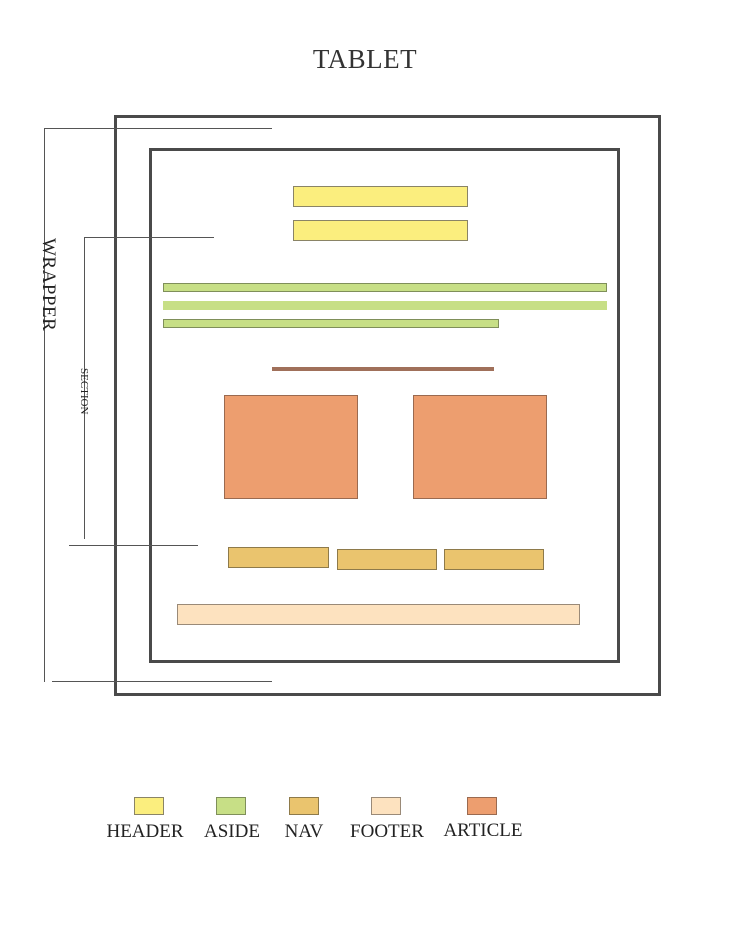 The width and height of the screenshot is (730, 944). Describe the element at coordinates (387, 831) in the screenshot. I see `legend-label-footer: FOOTER` at that location.